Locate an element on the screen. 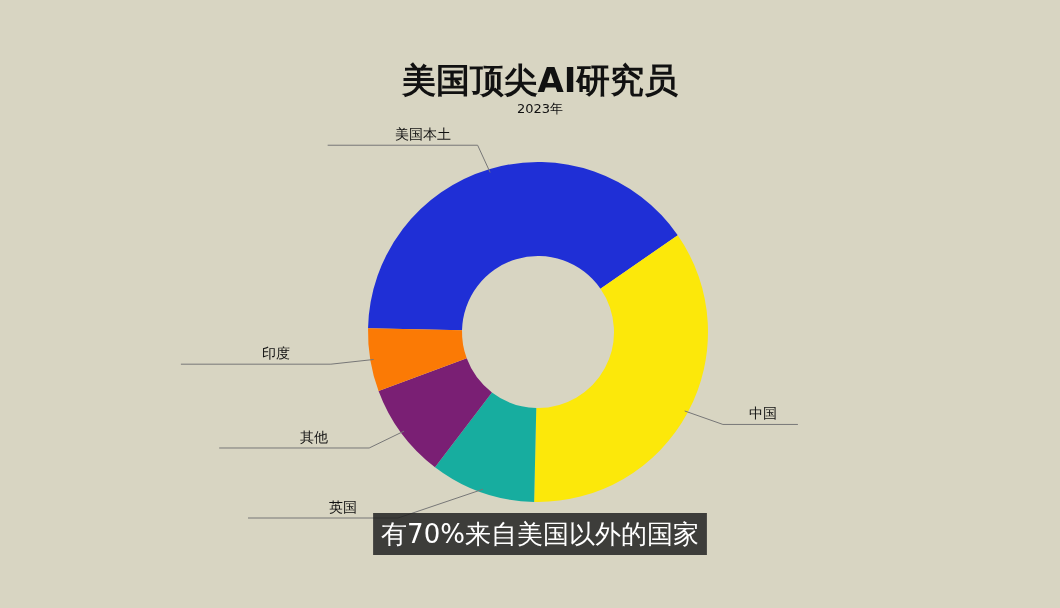 The height and width of the screenshot is (608, 1060). slice-label: 英国 is located at coordinates (343, 507).